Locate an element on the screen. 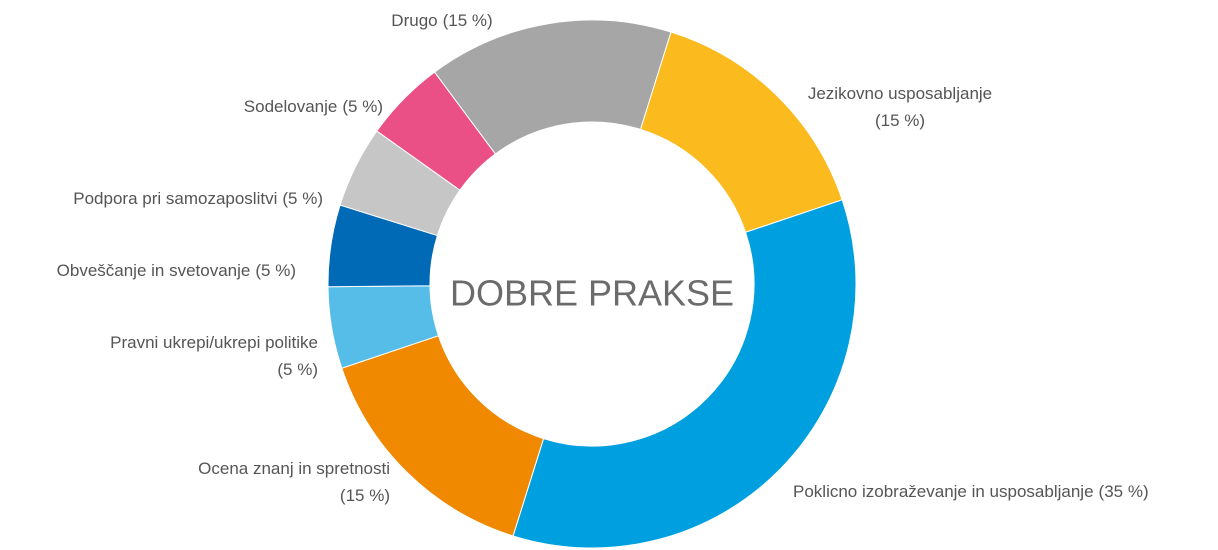  category-label: Podpora pri samozaposlitvi is located at coordinates (175, 198).